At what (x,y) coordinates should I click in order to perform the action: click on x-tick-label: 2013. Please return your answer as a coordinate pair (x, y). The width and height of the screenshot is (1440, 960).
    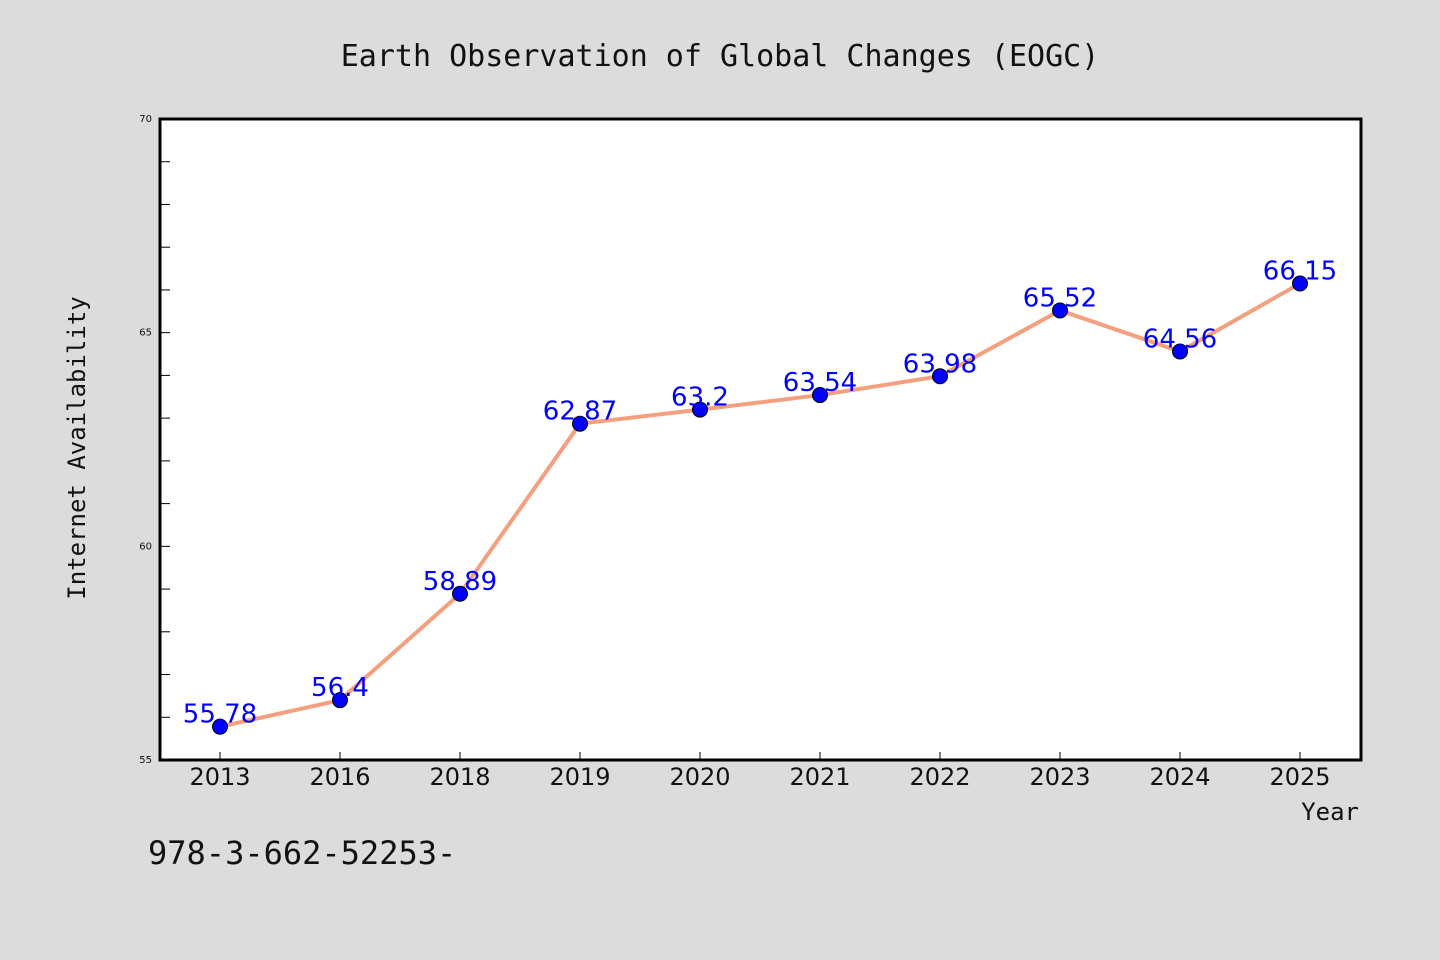
    Looking at the image, I should click on (219, 777).